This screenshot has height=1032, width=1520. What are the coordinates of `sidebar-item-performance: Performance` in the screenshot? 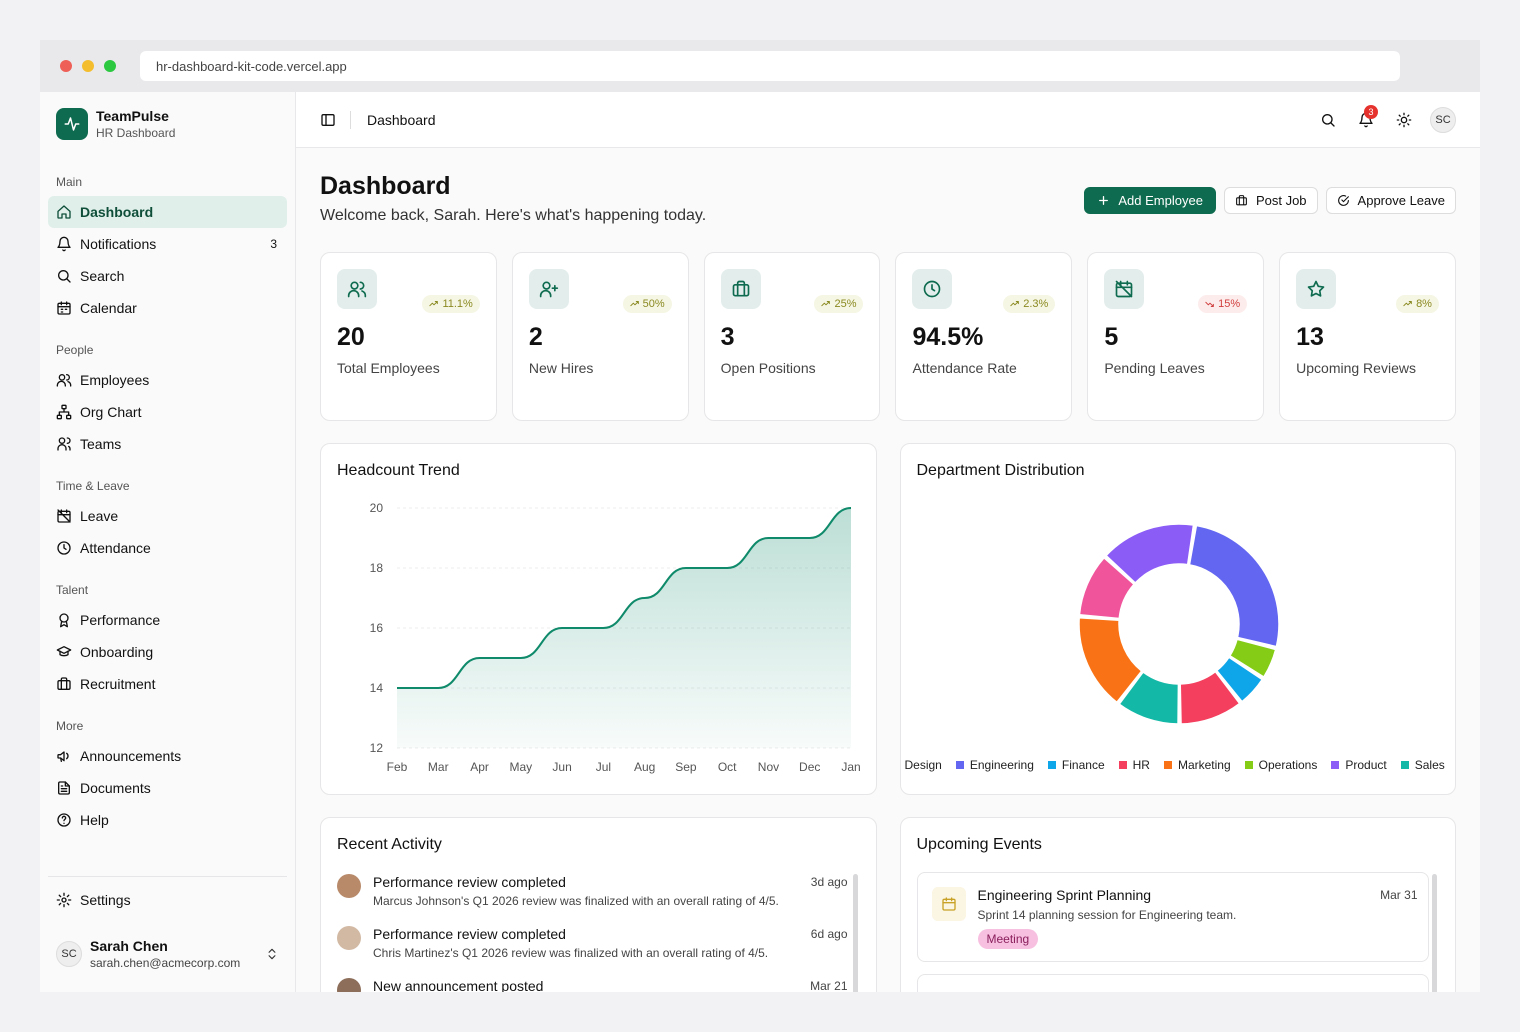 It's located at (167, 620).